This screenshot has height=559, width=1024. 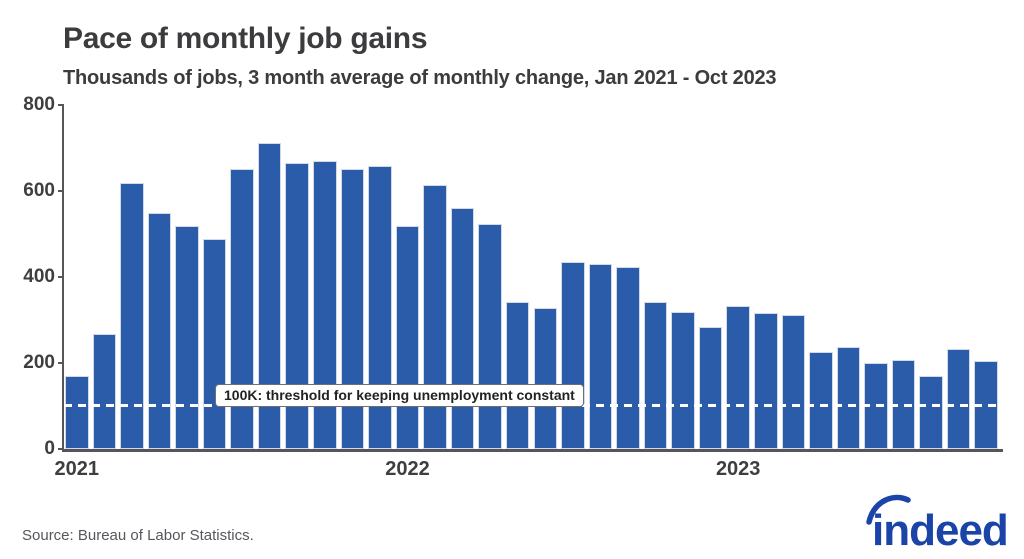 I want to click on indeed-logo: indeed, so click(x=937, y=524).